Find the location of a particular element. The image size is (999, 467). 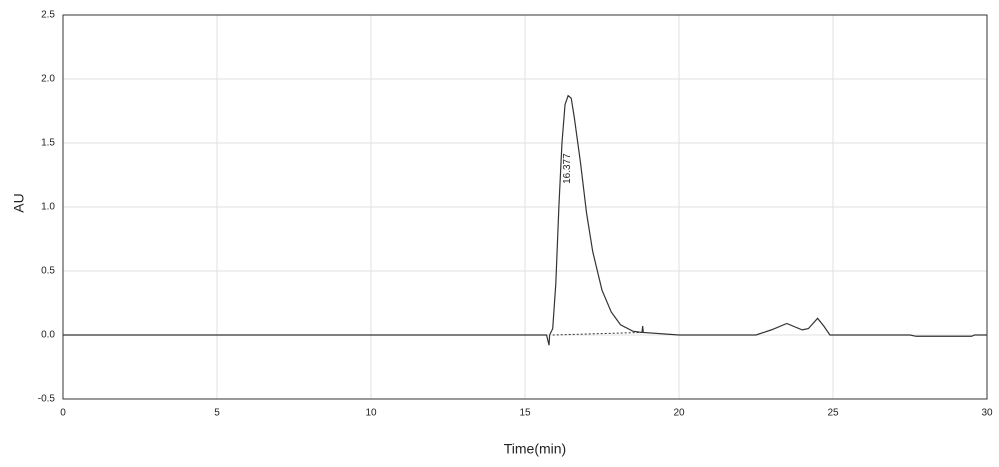

y-tick-label: 0.5 is located at coordinates (48, 271).